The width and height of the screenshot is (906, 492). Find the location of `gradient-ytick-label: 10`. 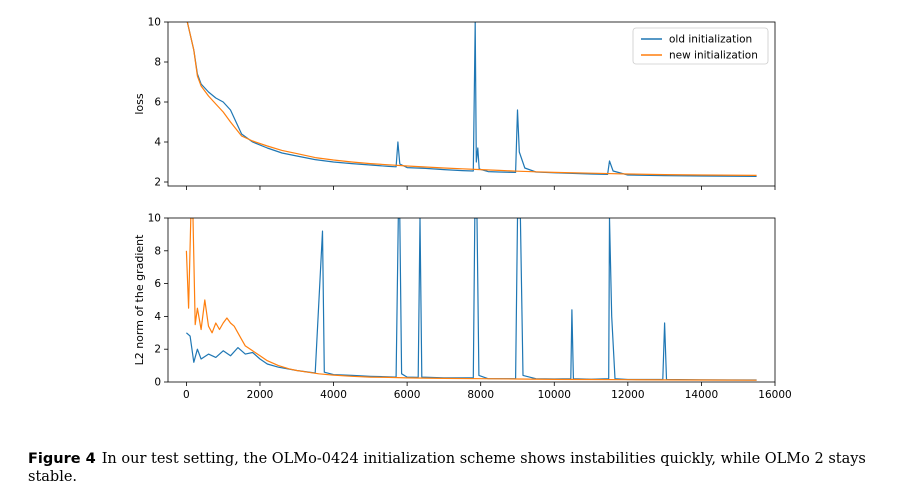

gradient-ytick-label: 10 is located at coordinates (154, 219).